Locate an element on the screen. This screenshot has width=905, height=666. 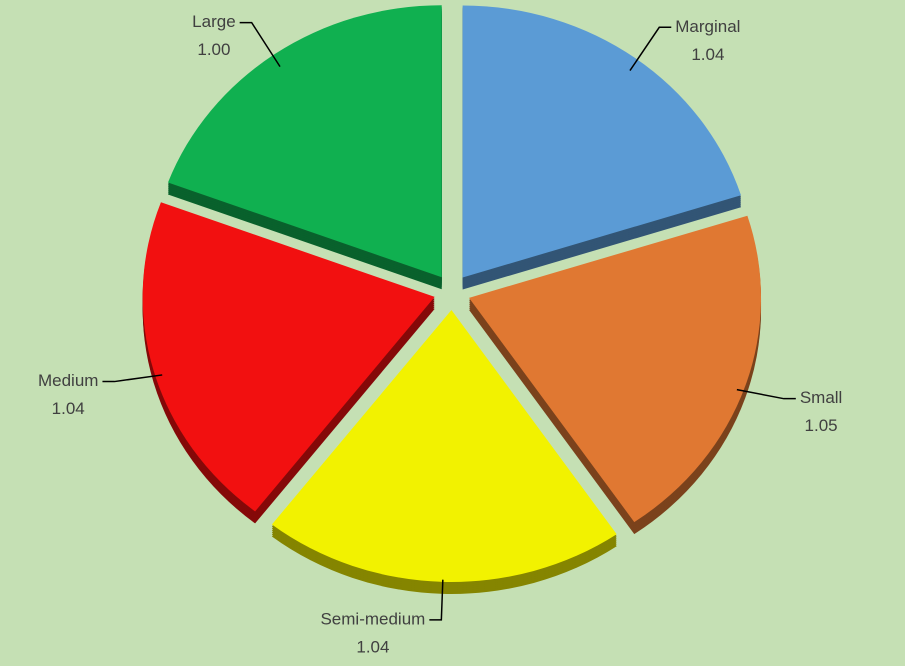
data-label-value: 1.05 is located at coordinates (821, 425).